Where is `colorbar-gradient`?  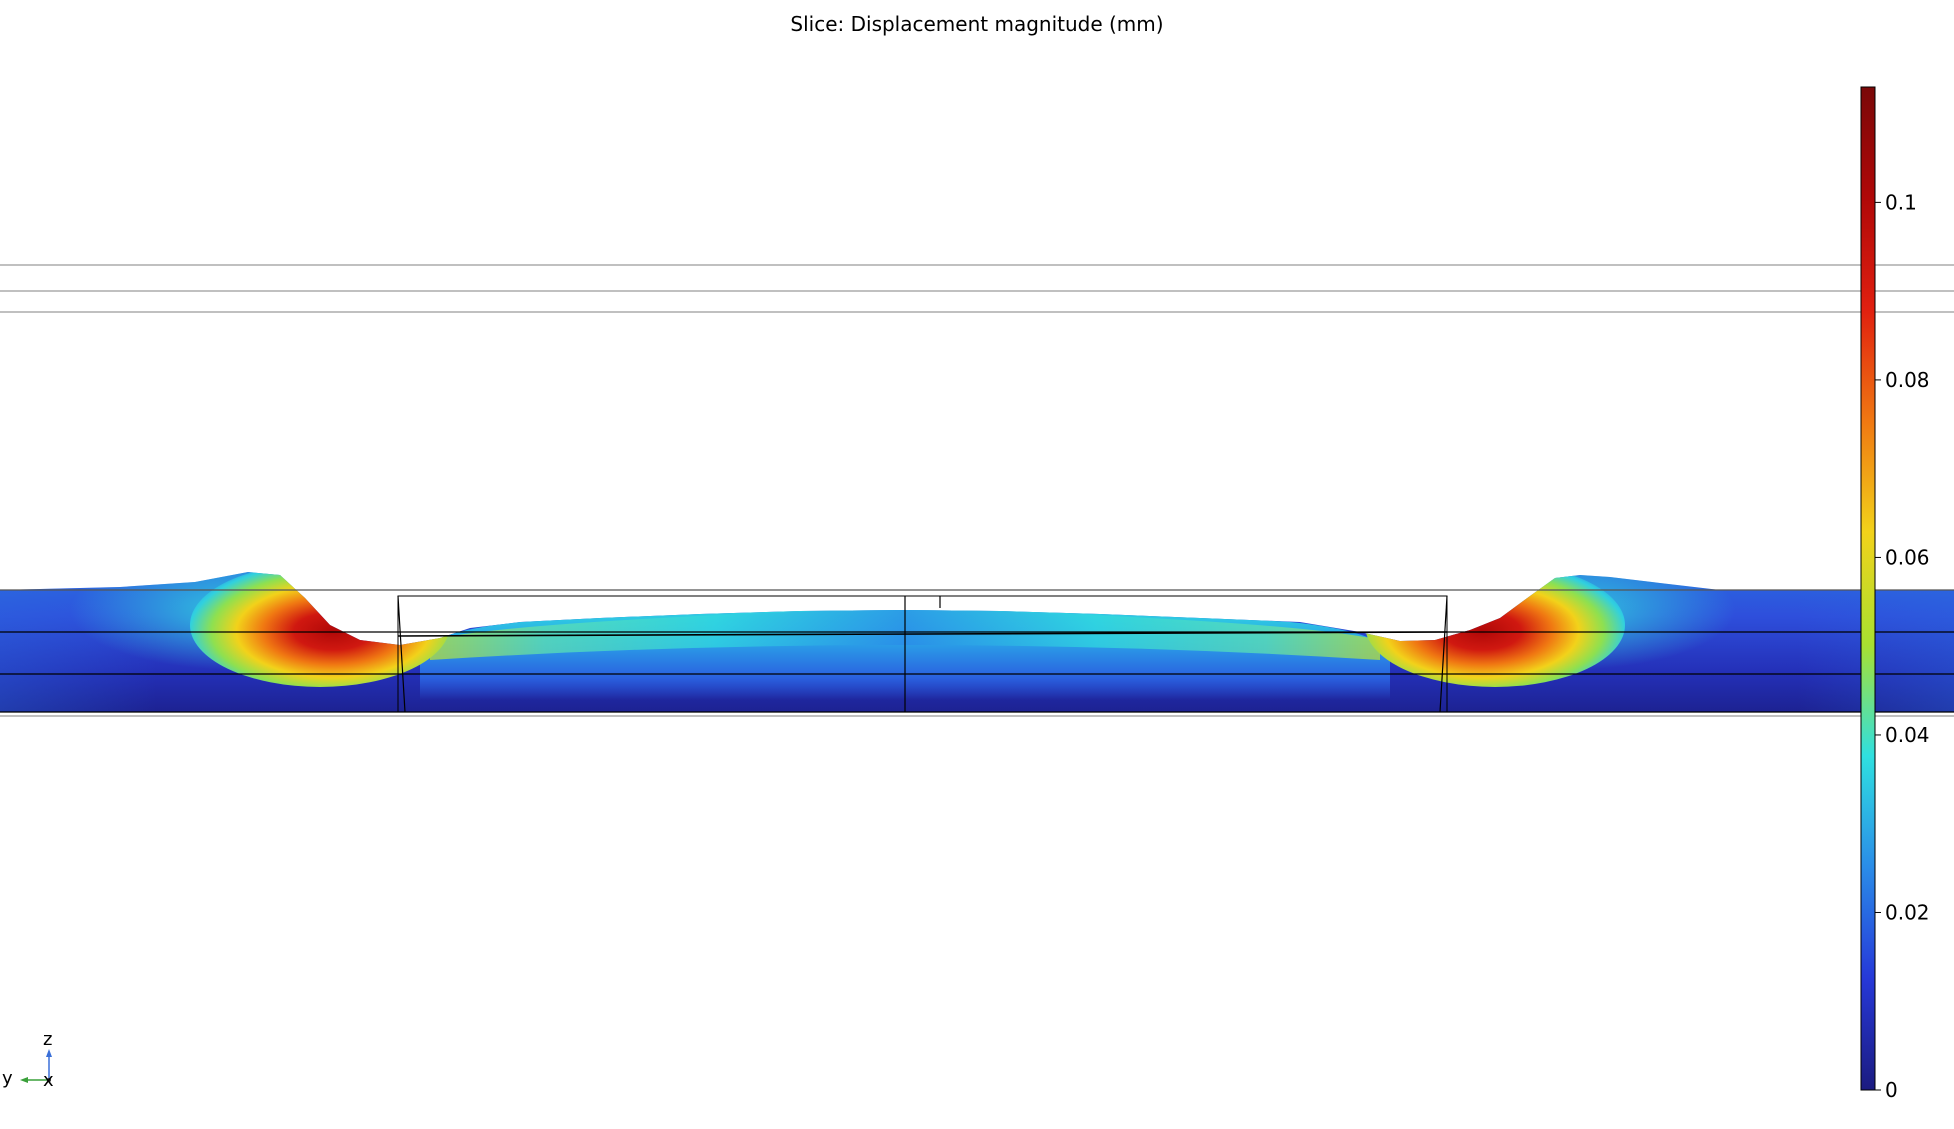
colorbar-gradient is located at coordinates (1868, 588).